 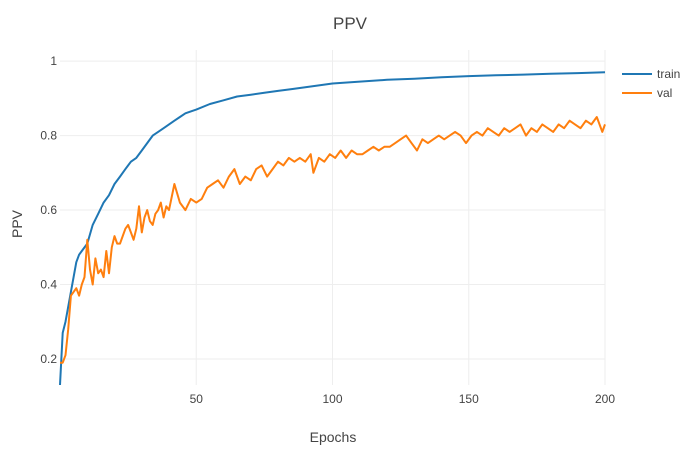 I want to click on legend-label-val: val, so click(x=664, y=93).